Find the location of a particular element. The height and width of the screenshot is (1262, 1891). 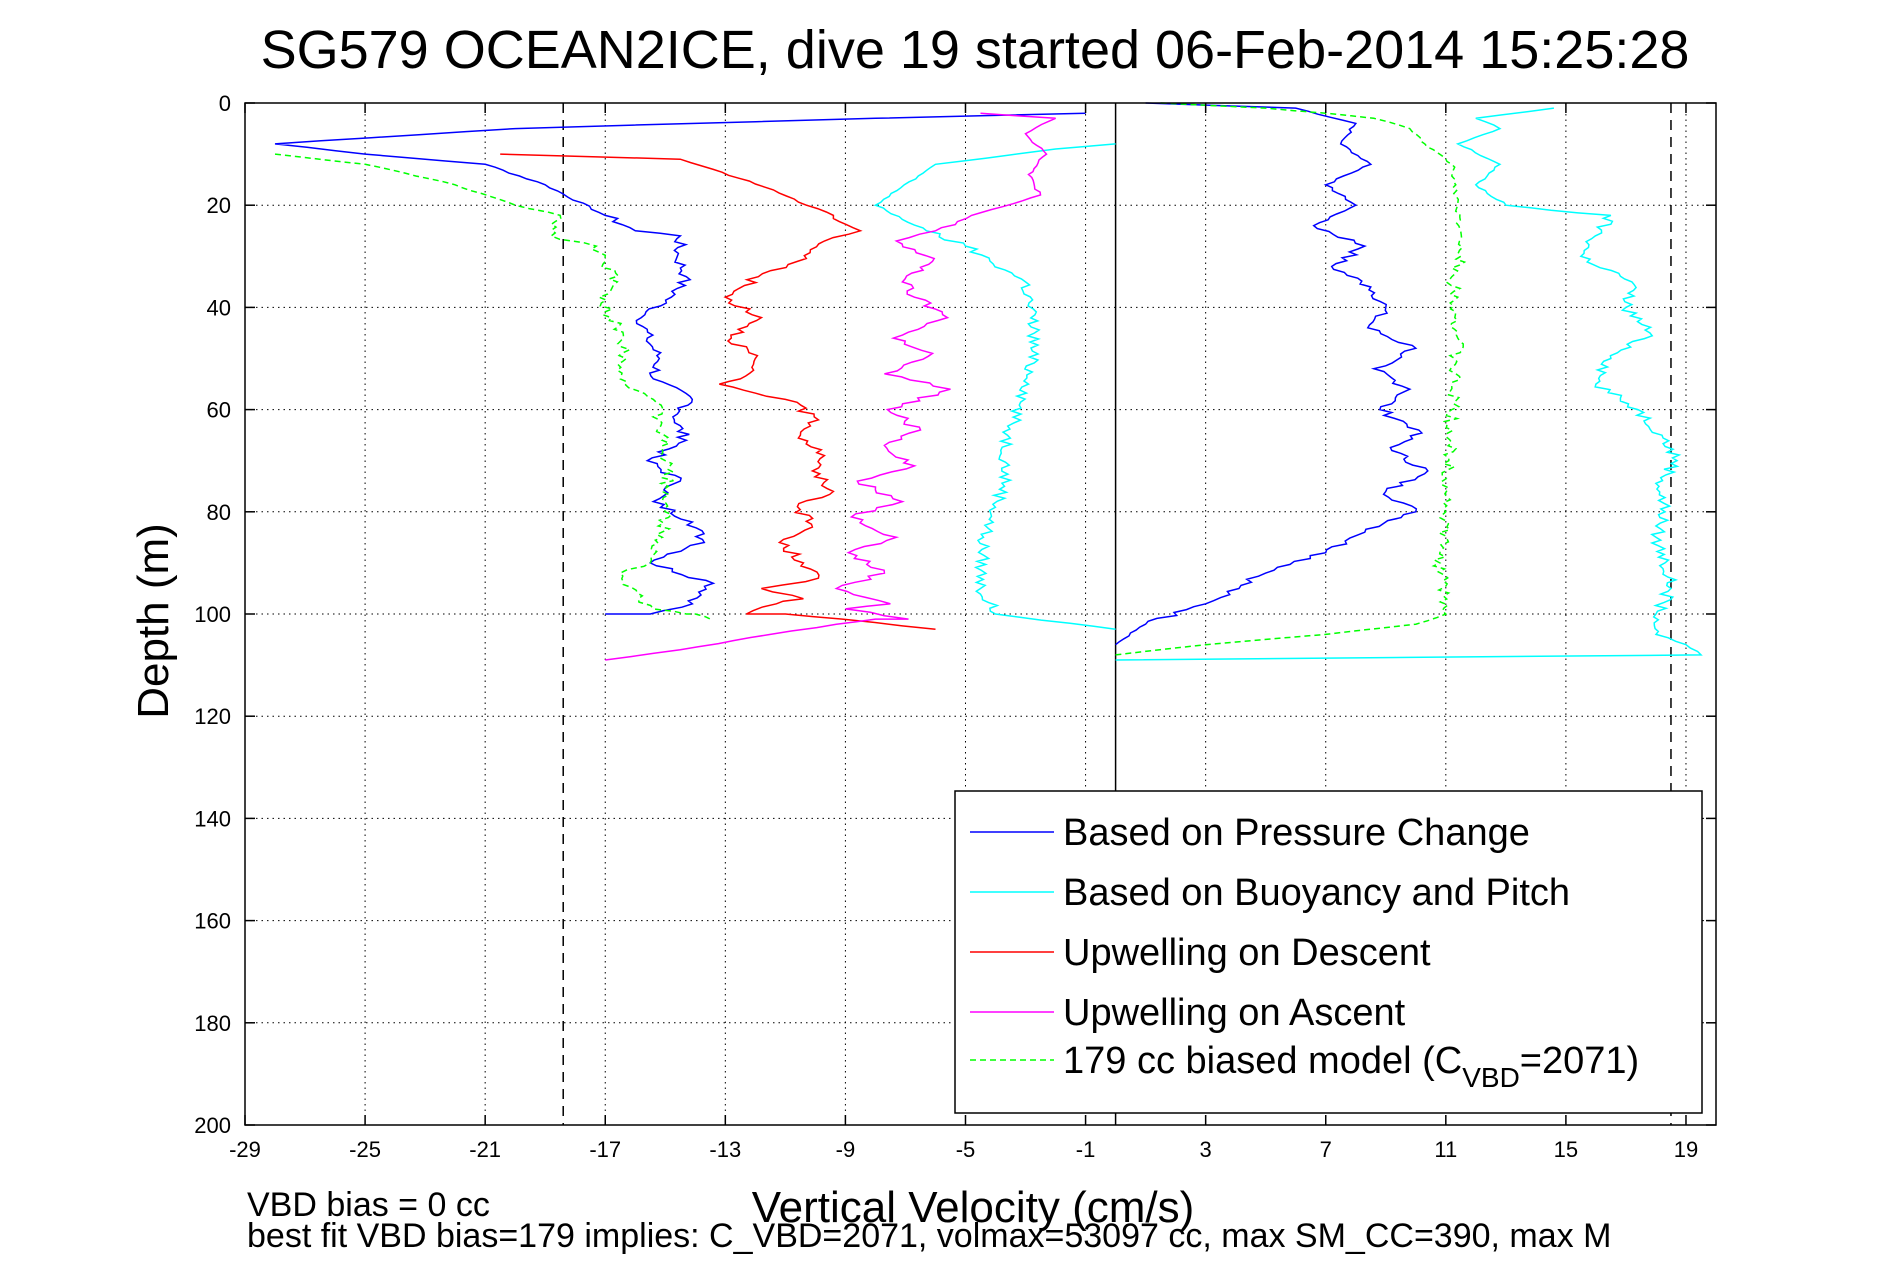

x-tick-label: 19 is located at coordinates (1686, 1149).